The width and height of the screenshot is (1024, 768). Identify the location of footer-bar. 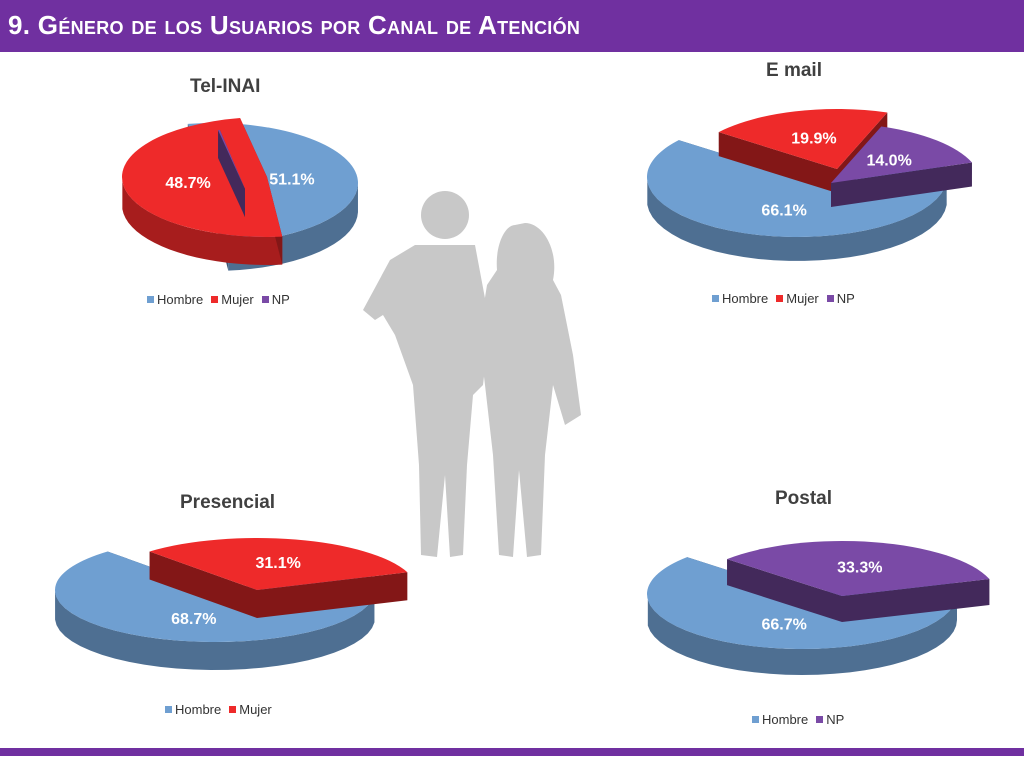
(512, 752).